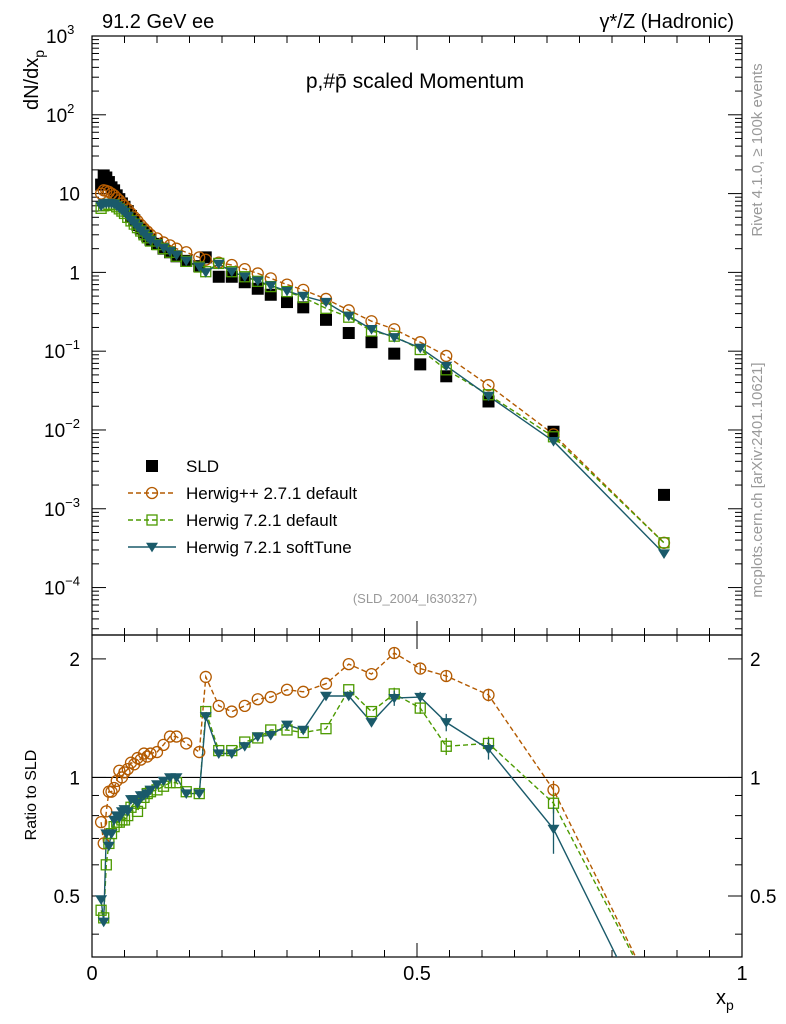 The height and width of the screenshot is (1024, 786). Describe the element at coordinates (755, 660) in the screenshot. I see `y-tick-label-ratio-right: 2` at that location.